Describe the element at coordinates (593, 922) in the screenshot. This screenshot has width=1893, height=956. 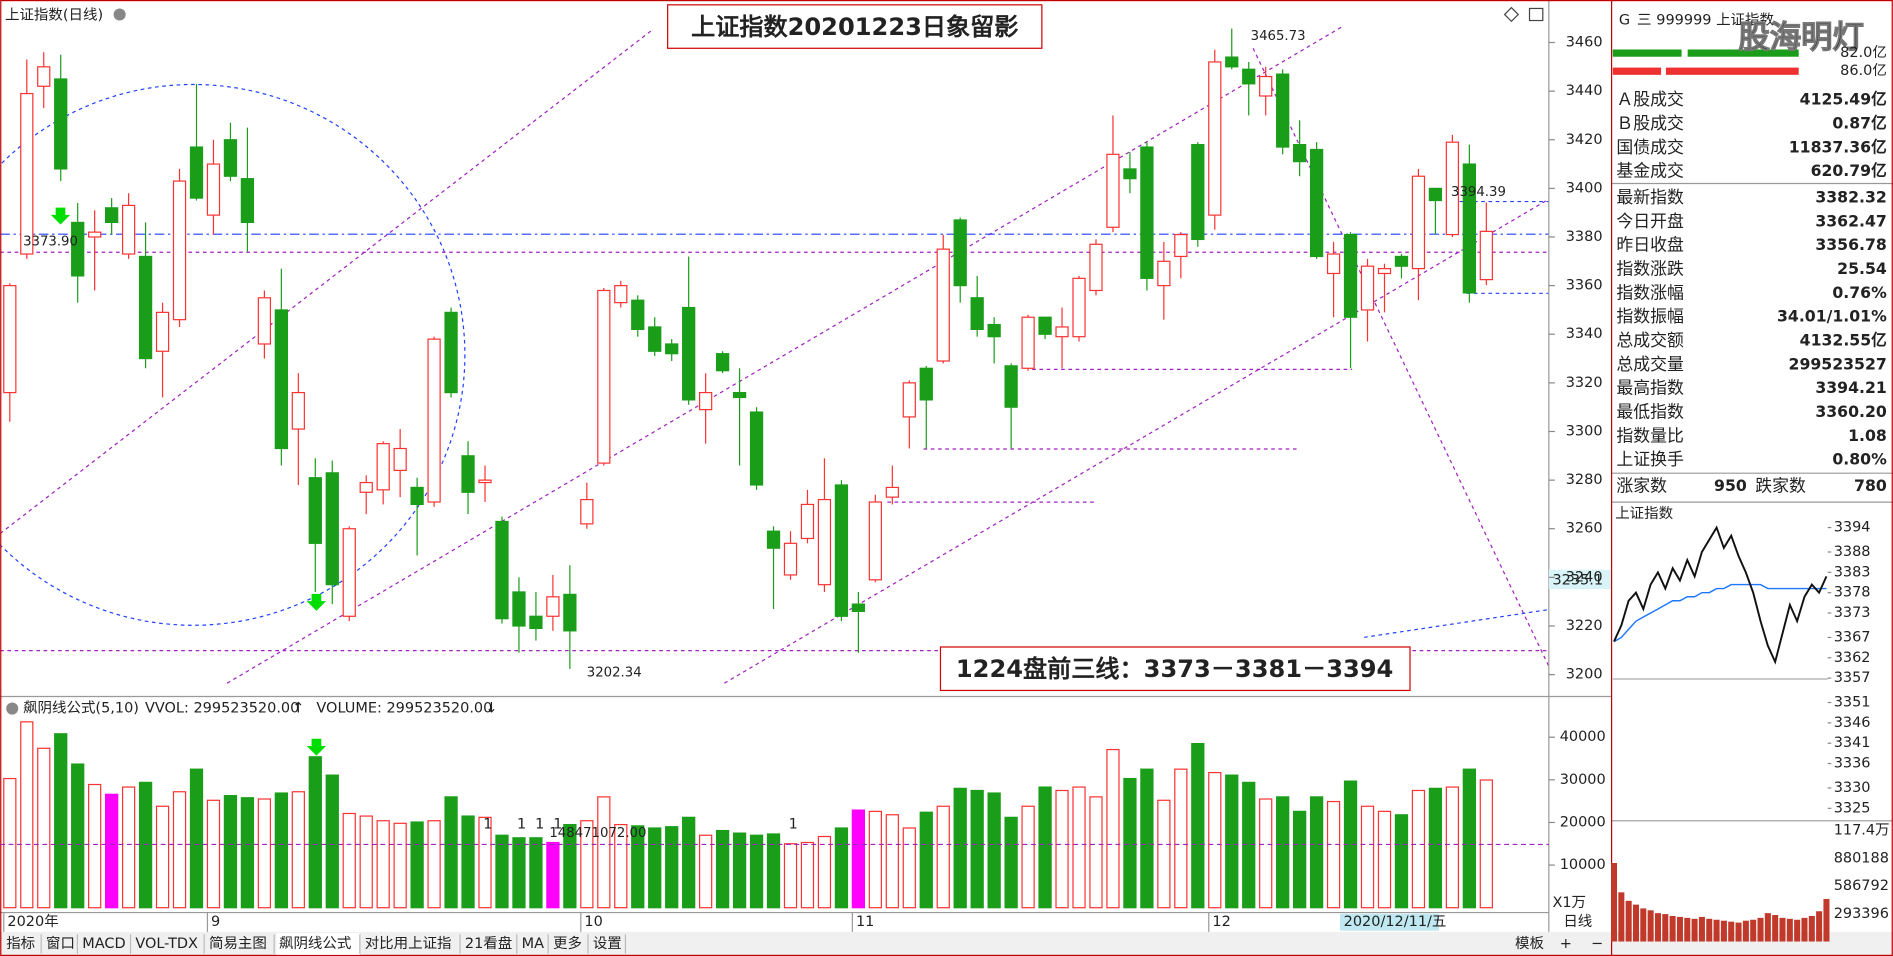
I see `x-tick-label: 10` at that location.